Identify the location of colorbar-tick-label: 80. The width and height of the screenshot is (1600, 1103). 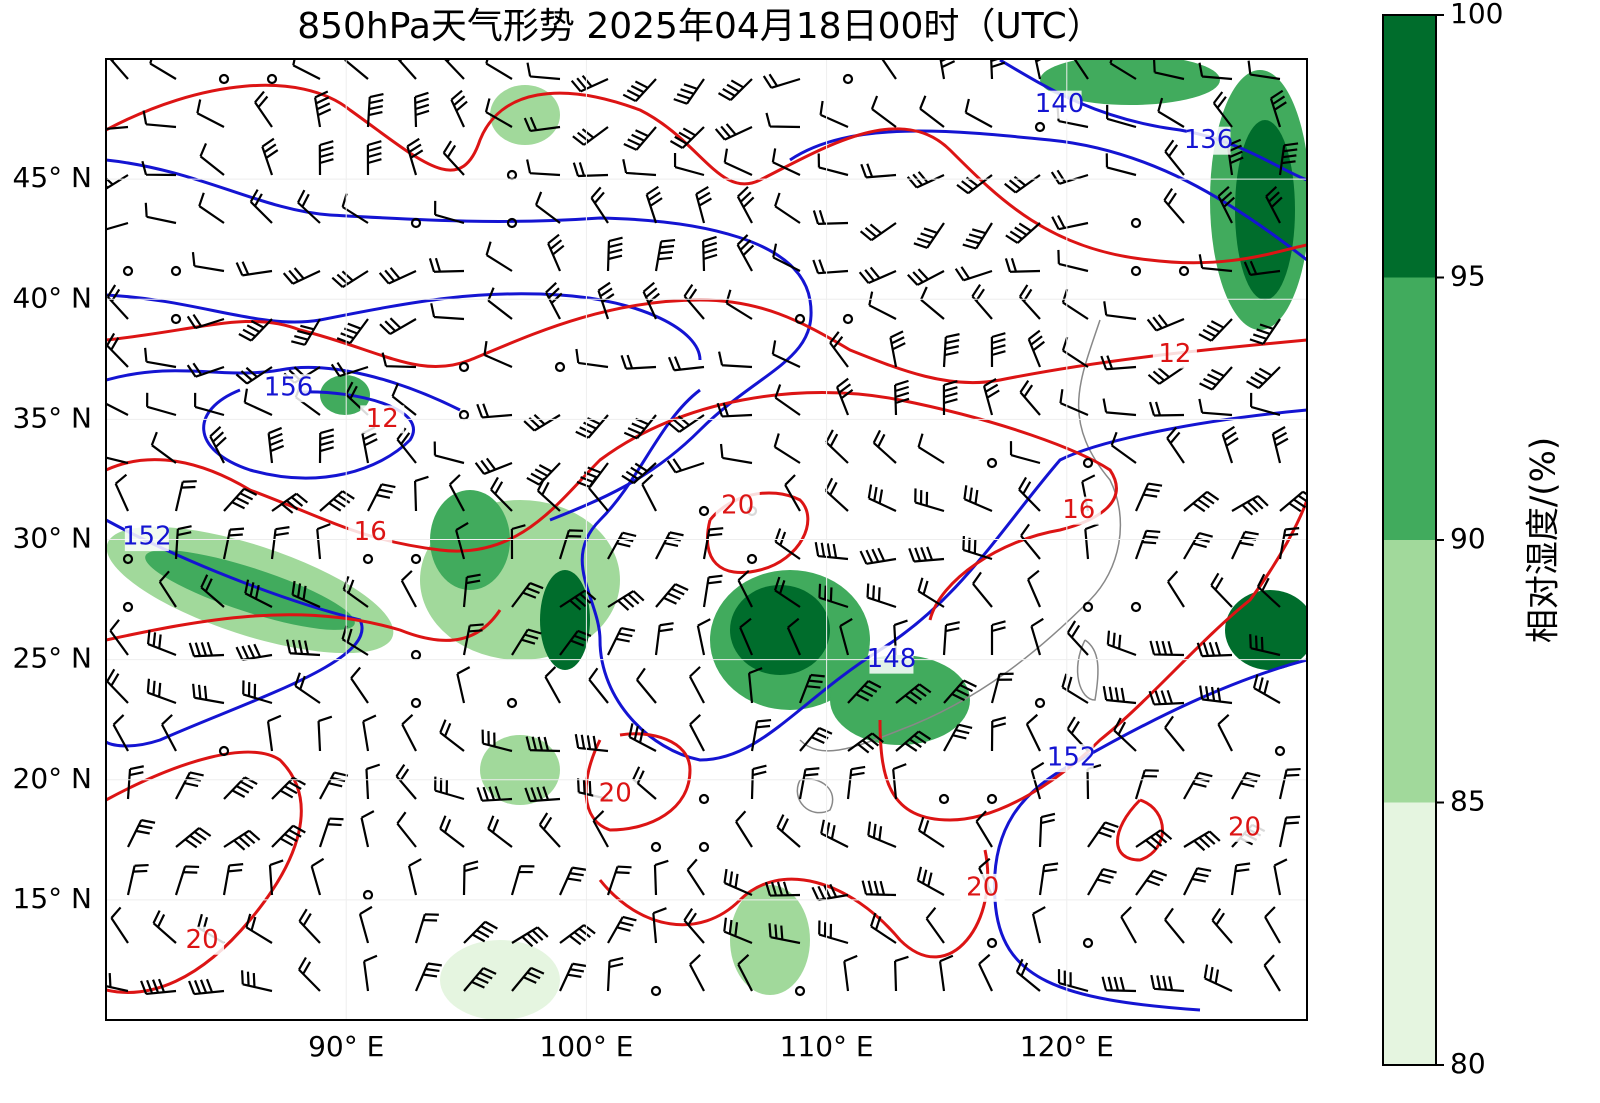
(1468, 1063).